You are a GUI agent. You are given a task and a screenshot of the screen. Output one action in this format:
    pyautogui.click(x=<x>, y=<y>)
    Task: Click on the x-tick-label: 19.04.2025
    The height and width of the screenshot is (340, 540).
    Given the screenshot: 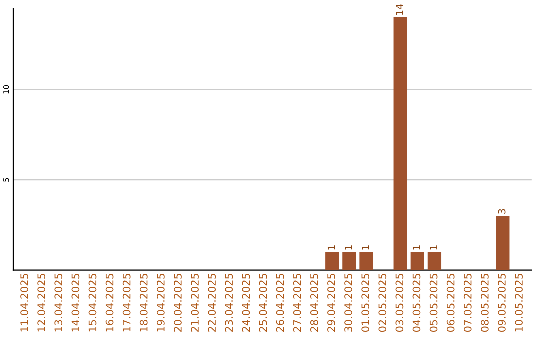 What is the action you would take?
    pyautogui.click(x=161, y=303)
    